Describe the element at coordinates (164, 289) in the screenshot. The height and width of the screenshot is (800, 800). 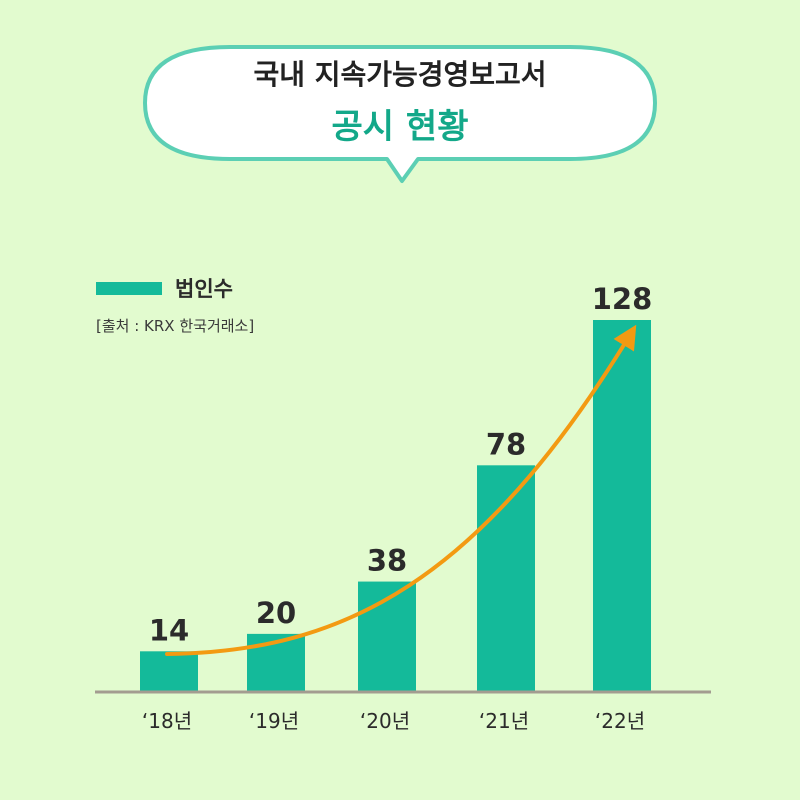
I see `legend: 법인수` at that location.